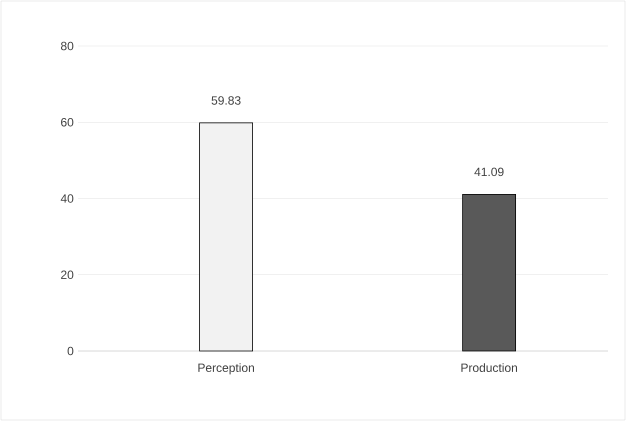 The height and width of the screenshot is (421, 626). I want to click on data-label: 41.09, so click(489, 172).